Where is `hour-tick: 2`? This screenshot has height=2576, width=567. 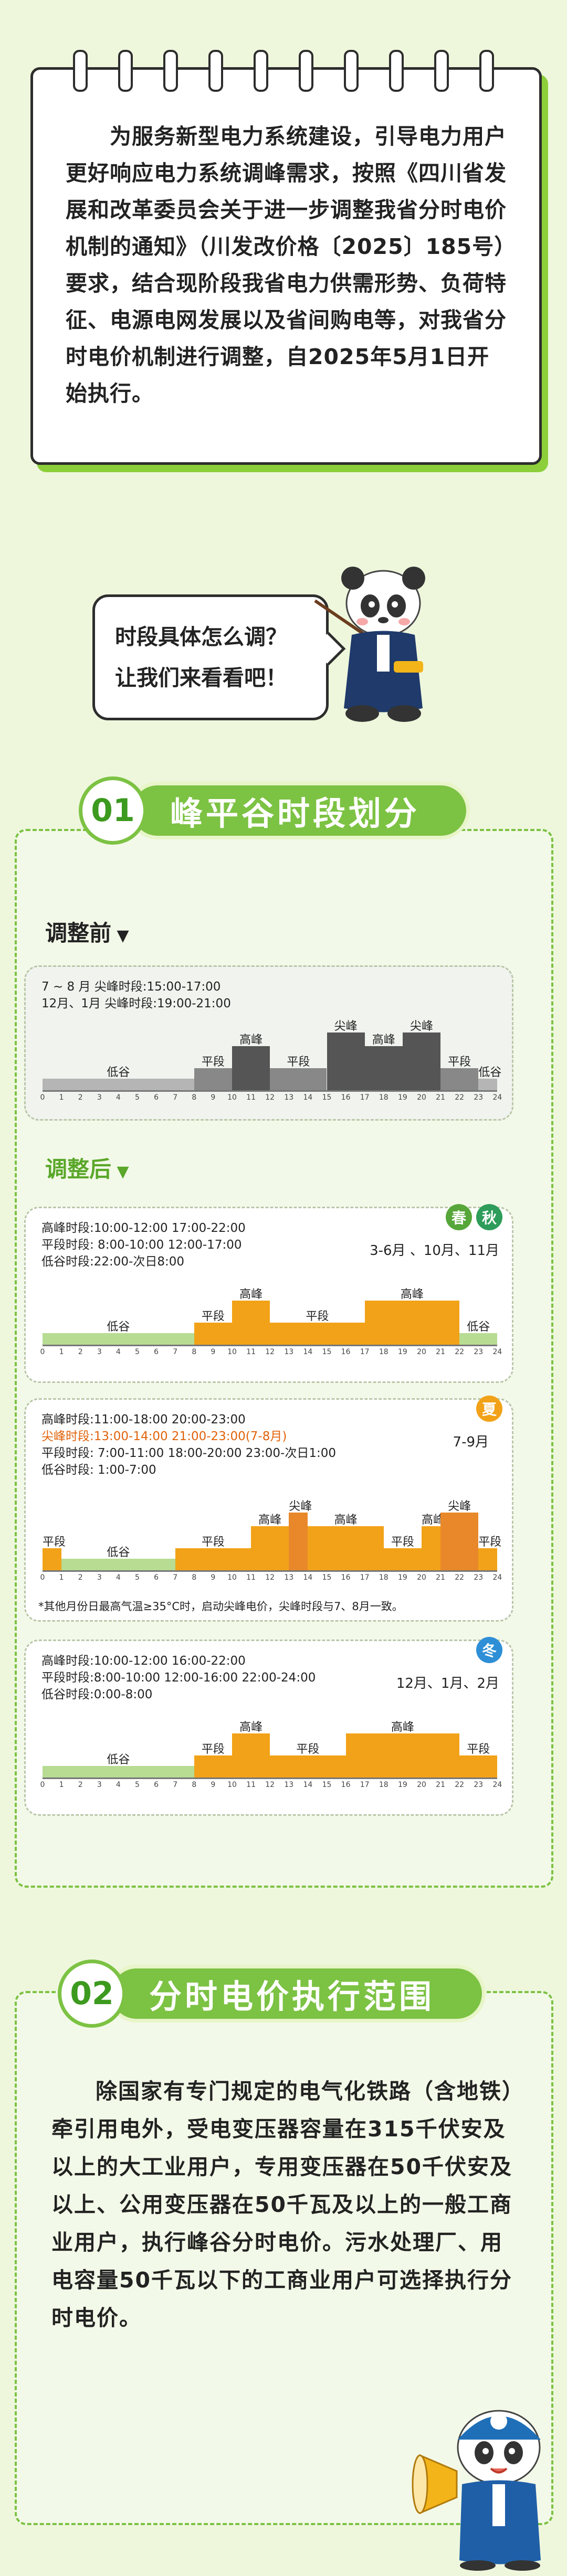 hour-tick: 2 is located at coordinates (80, 1352).